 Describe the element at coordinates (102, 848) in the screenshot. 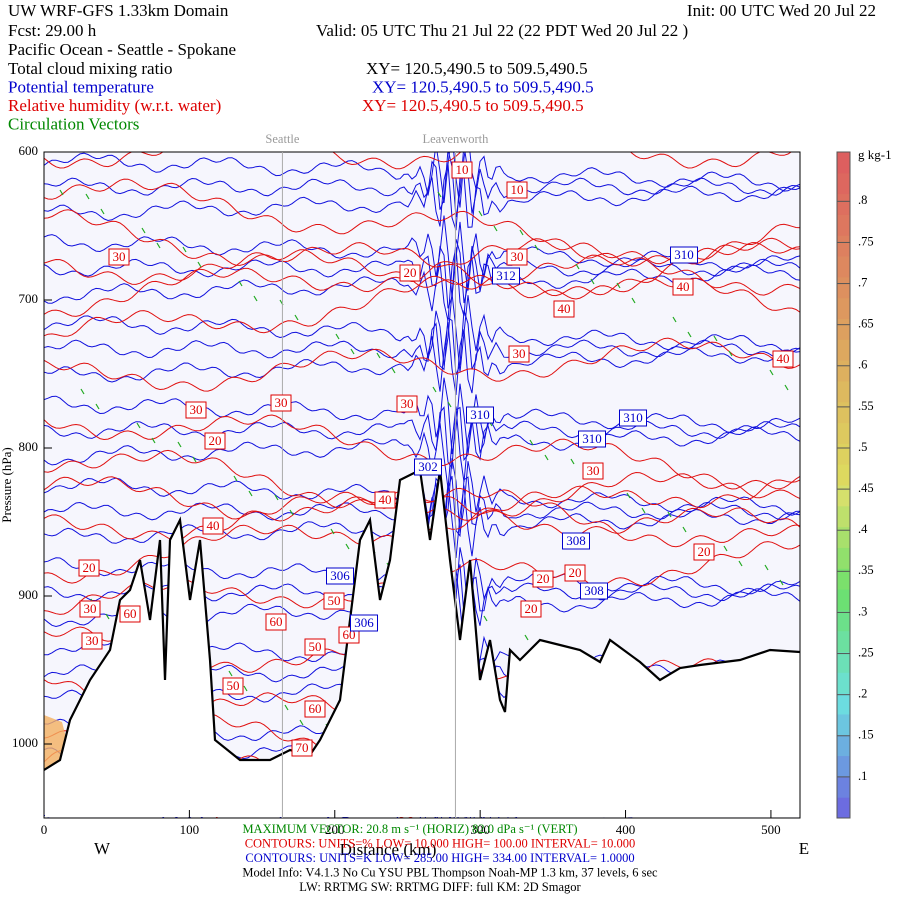

I see `west-label: W` at that location.